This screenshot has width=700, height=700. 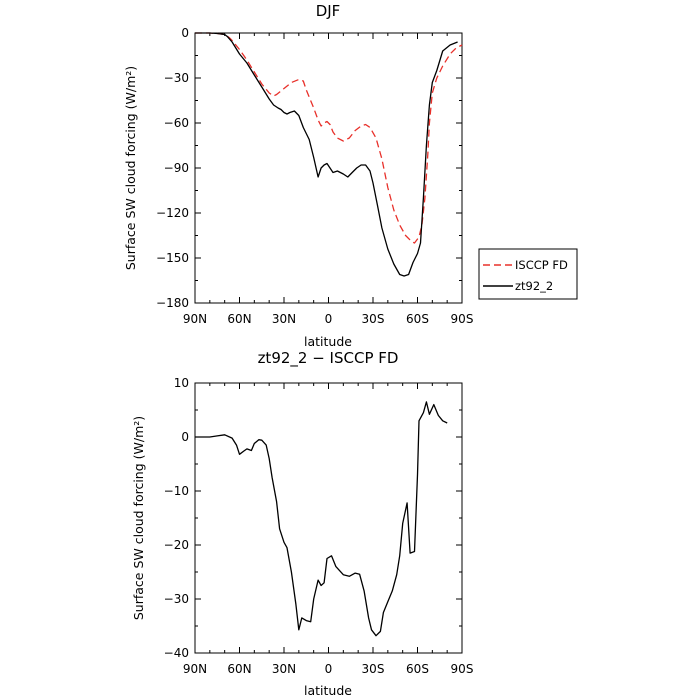 What do you see at coordinates (172, 258) in the screenshot?
I see `y-tick-label: −150` at bounding box center [172, 258].